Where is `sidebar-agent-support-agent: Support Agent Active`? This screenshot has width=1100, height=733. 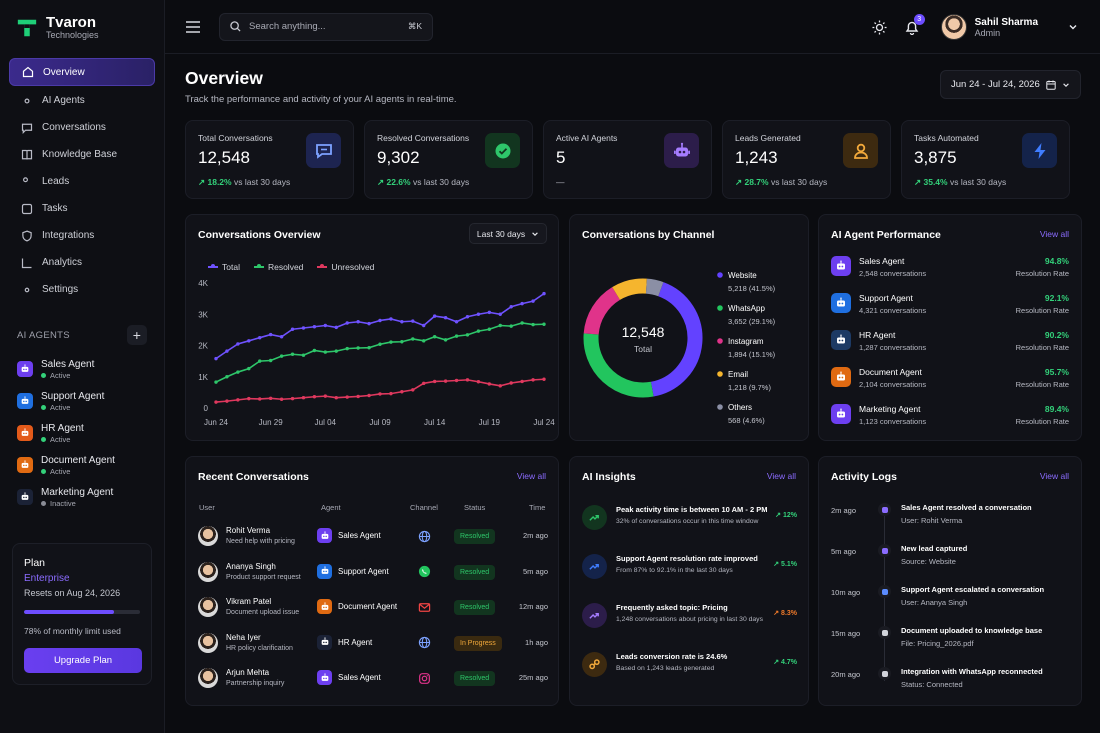
sidebar-agent-support-agent: Support Agent Active is located at coordinates (82, 401).